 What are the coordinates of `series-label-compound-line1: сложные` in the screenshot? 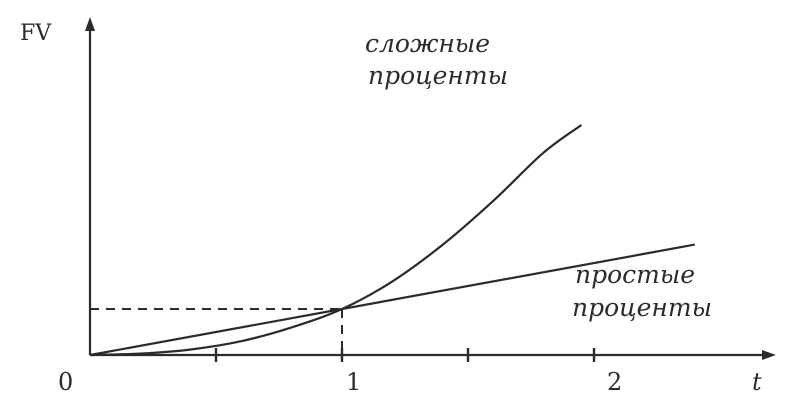 It's located at (427, 43).